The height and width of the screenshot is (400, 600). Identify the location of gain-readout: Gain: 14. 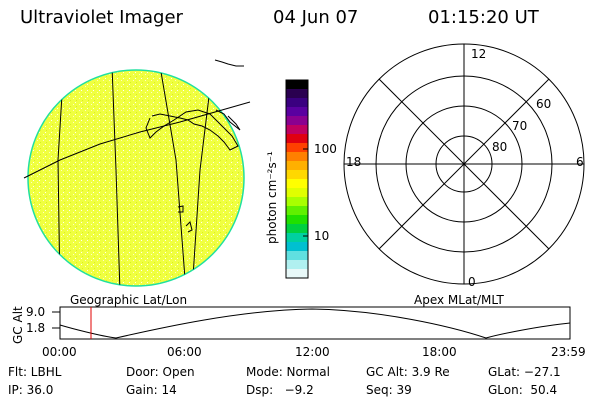
(151, 390).